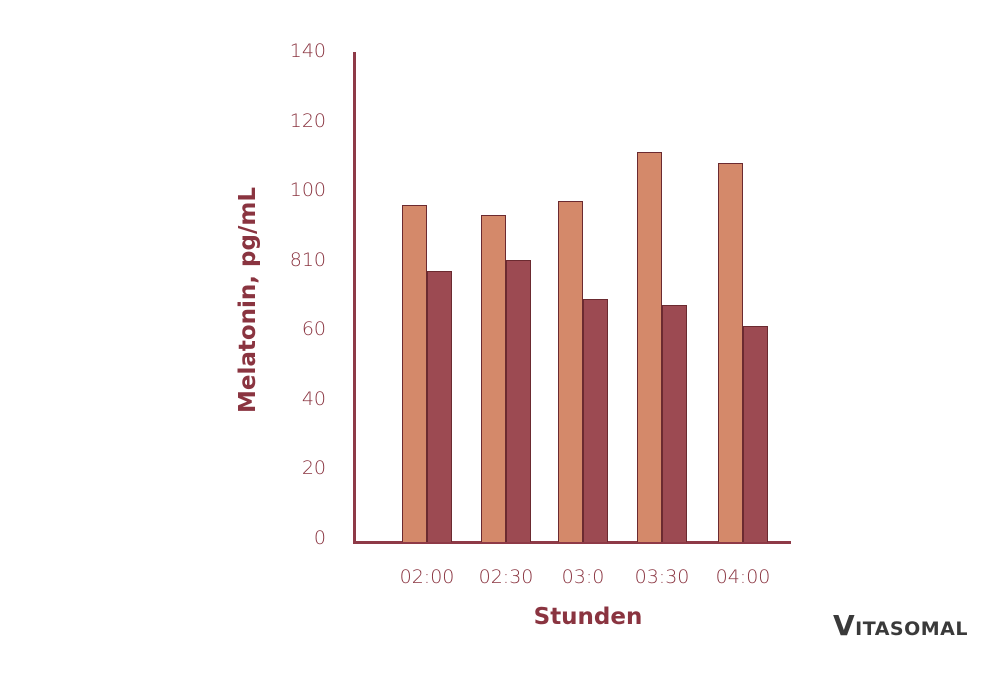  Describe the element at coordinates (313, 468) in the screenshot. I see `y-tick-label: 20` at that location.